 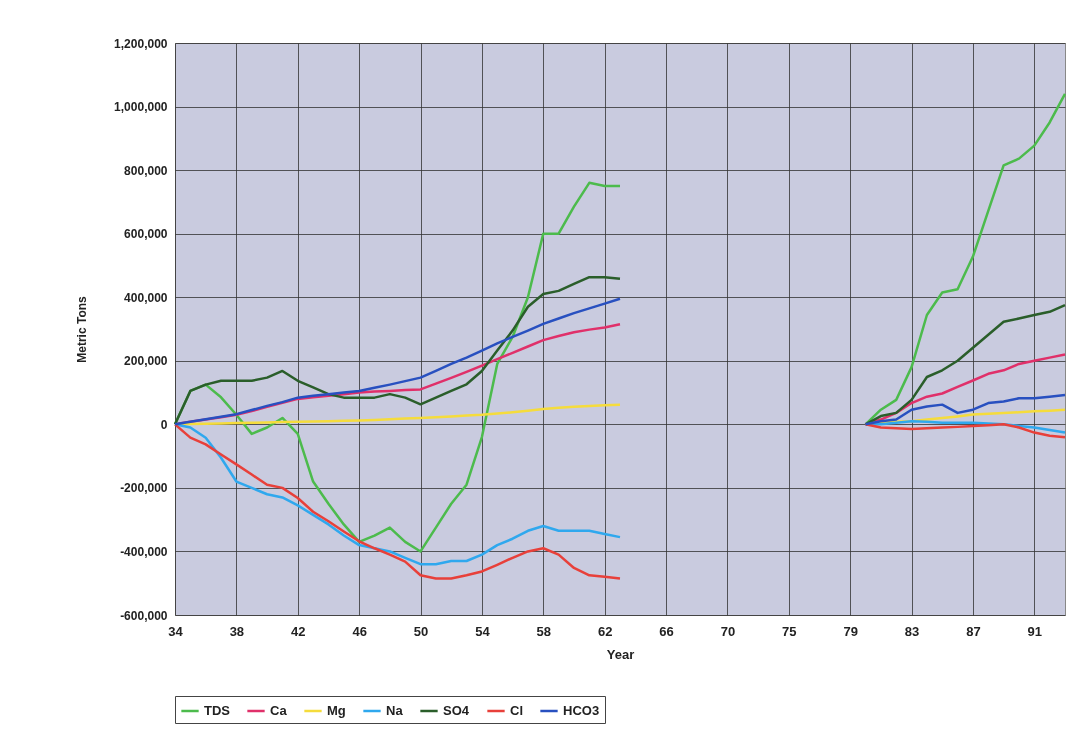 What do you see at coordinates (666, 631) in the screenshot?
I see `x-tick-label: 66` at bounding box center [666, 631].